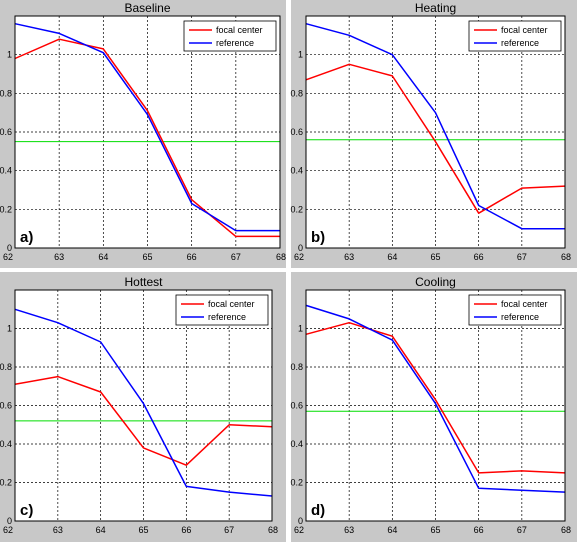  What do you see at coordinates (26, 237) in the screenshot?
I see `panel-label: a)` at bounding box center [26, 237].